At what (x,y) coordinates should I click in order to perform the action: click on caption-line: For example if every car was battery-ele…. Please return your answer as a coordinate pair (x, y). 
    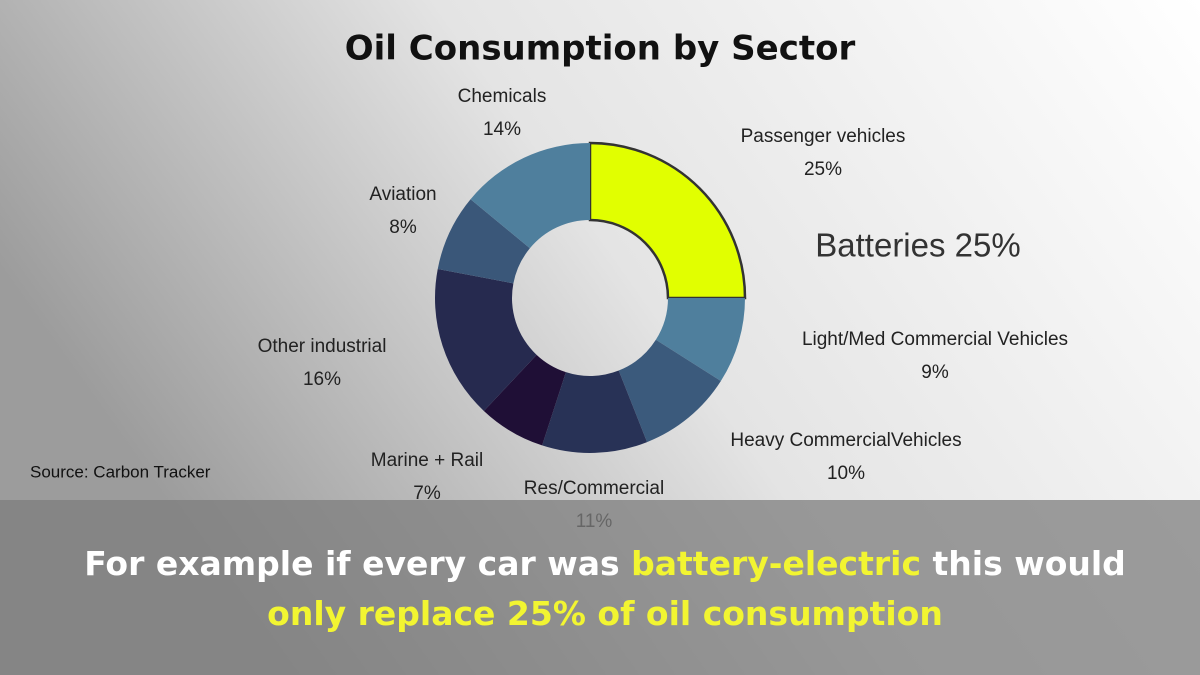
    Looking at the image, I should click on (605, 563).